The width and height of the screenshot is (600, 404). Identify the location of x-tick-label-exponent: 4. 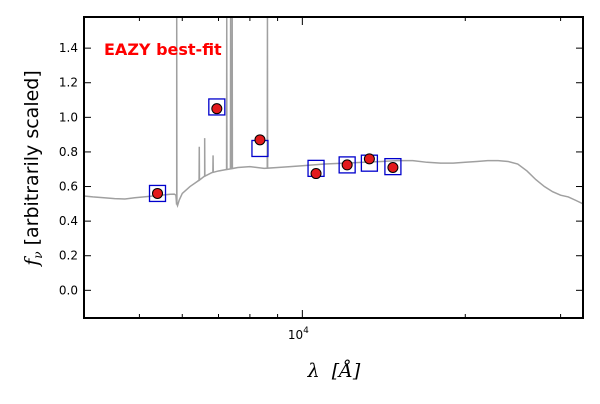
(306, 331).